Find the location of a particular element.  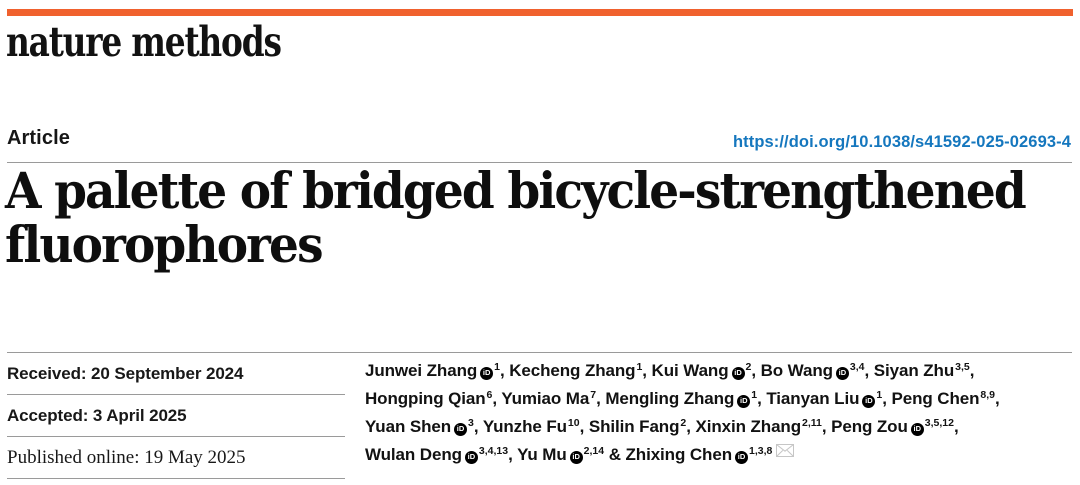

journal-accent-bar is located at coordinates (540, 12).